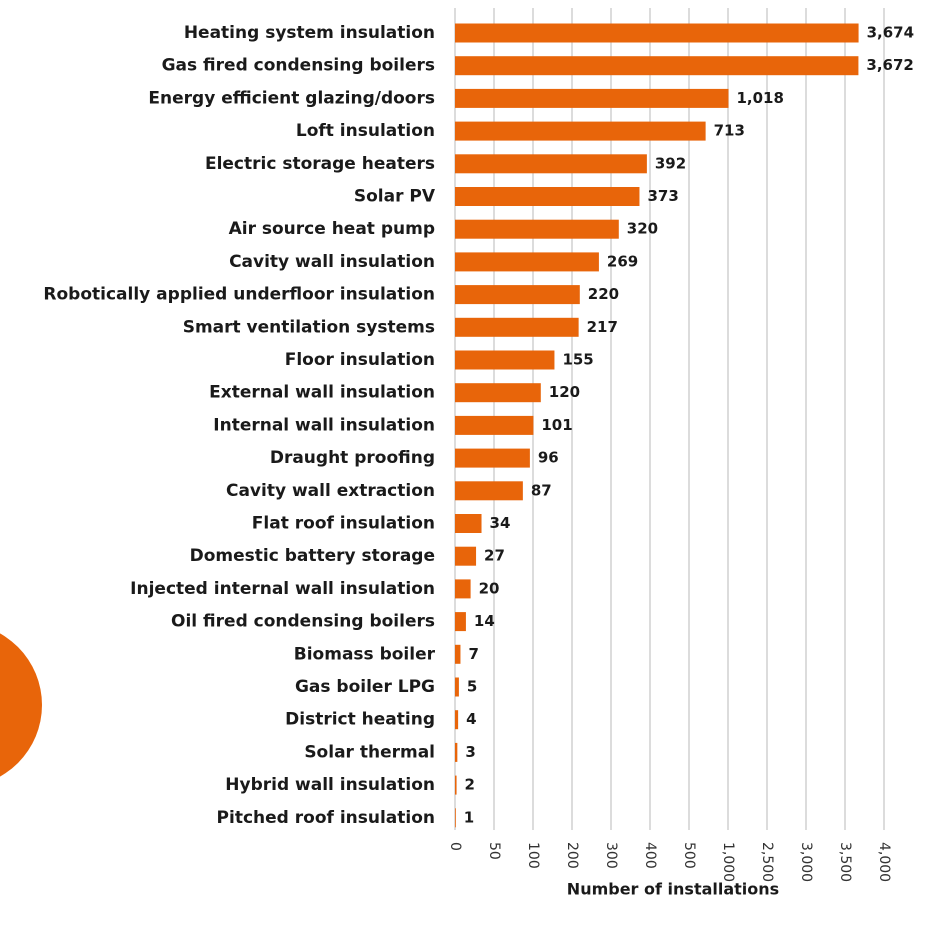 This screenshot has width=941, height=933. Describe the element at coordinates (395, 197) in the screenshot. I see `category-label: Solar PV` at that location.